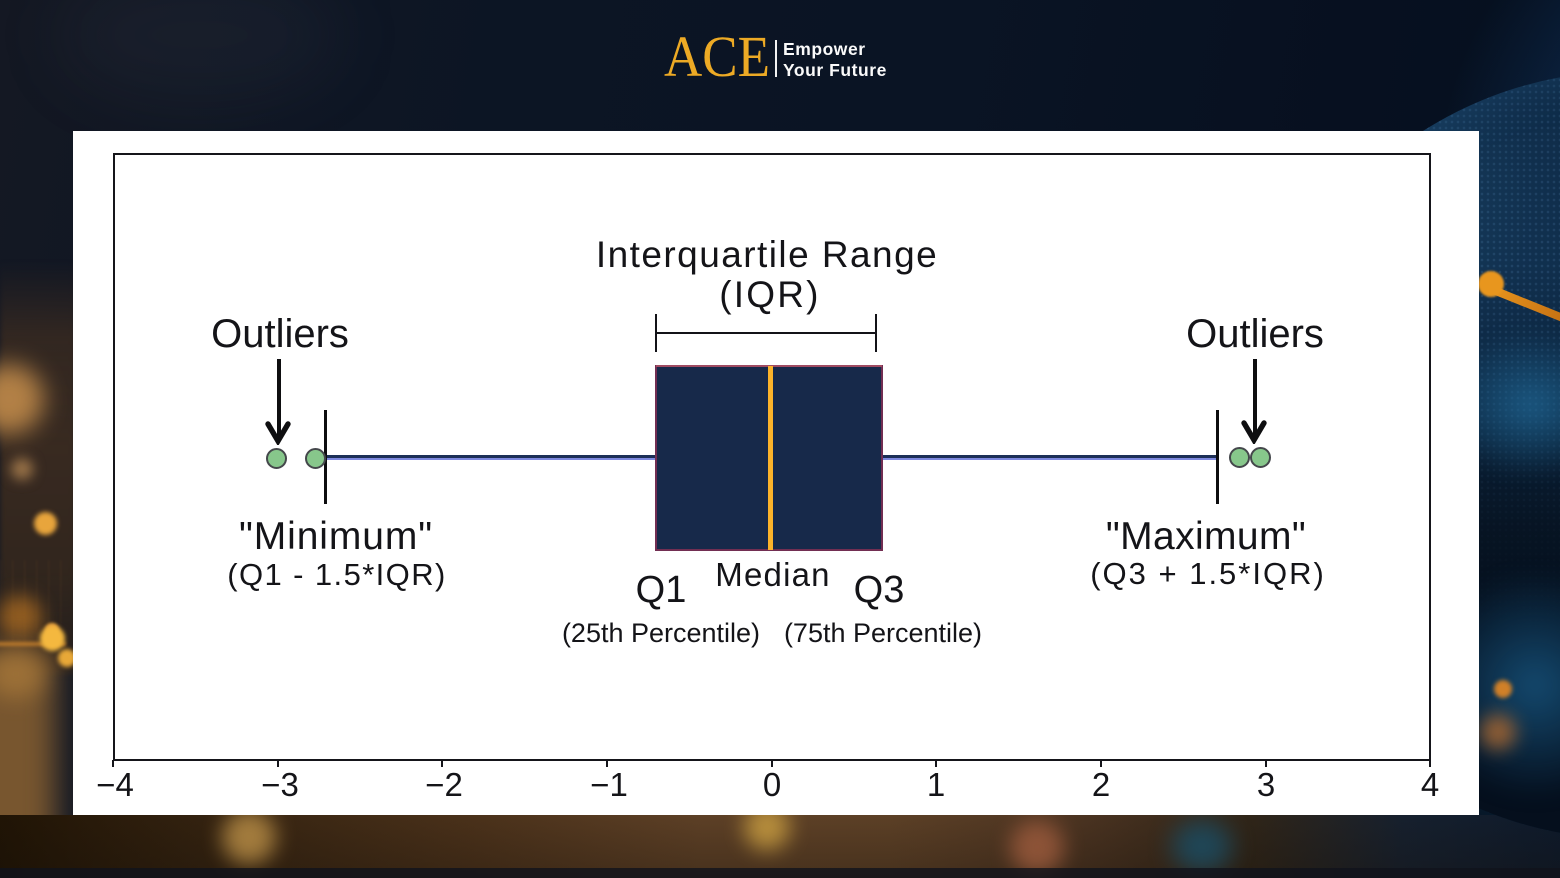 The height and width of the screenshot is (878, 1560). What do you see at coordinates (717, 57) in the screenshot?
I see `svg-text: ACE` at bounding box center [717, 57].